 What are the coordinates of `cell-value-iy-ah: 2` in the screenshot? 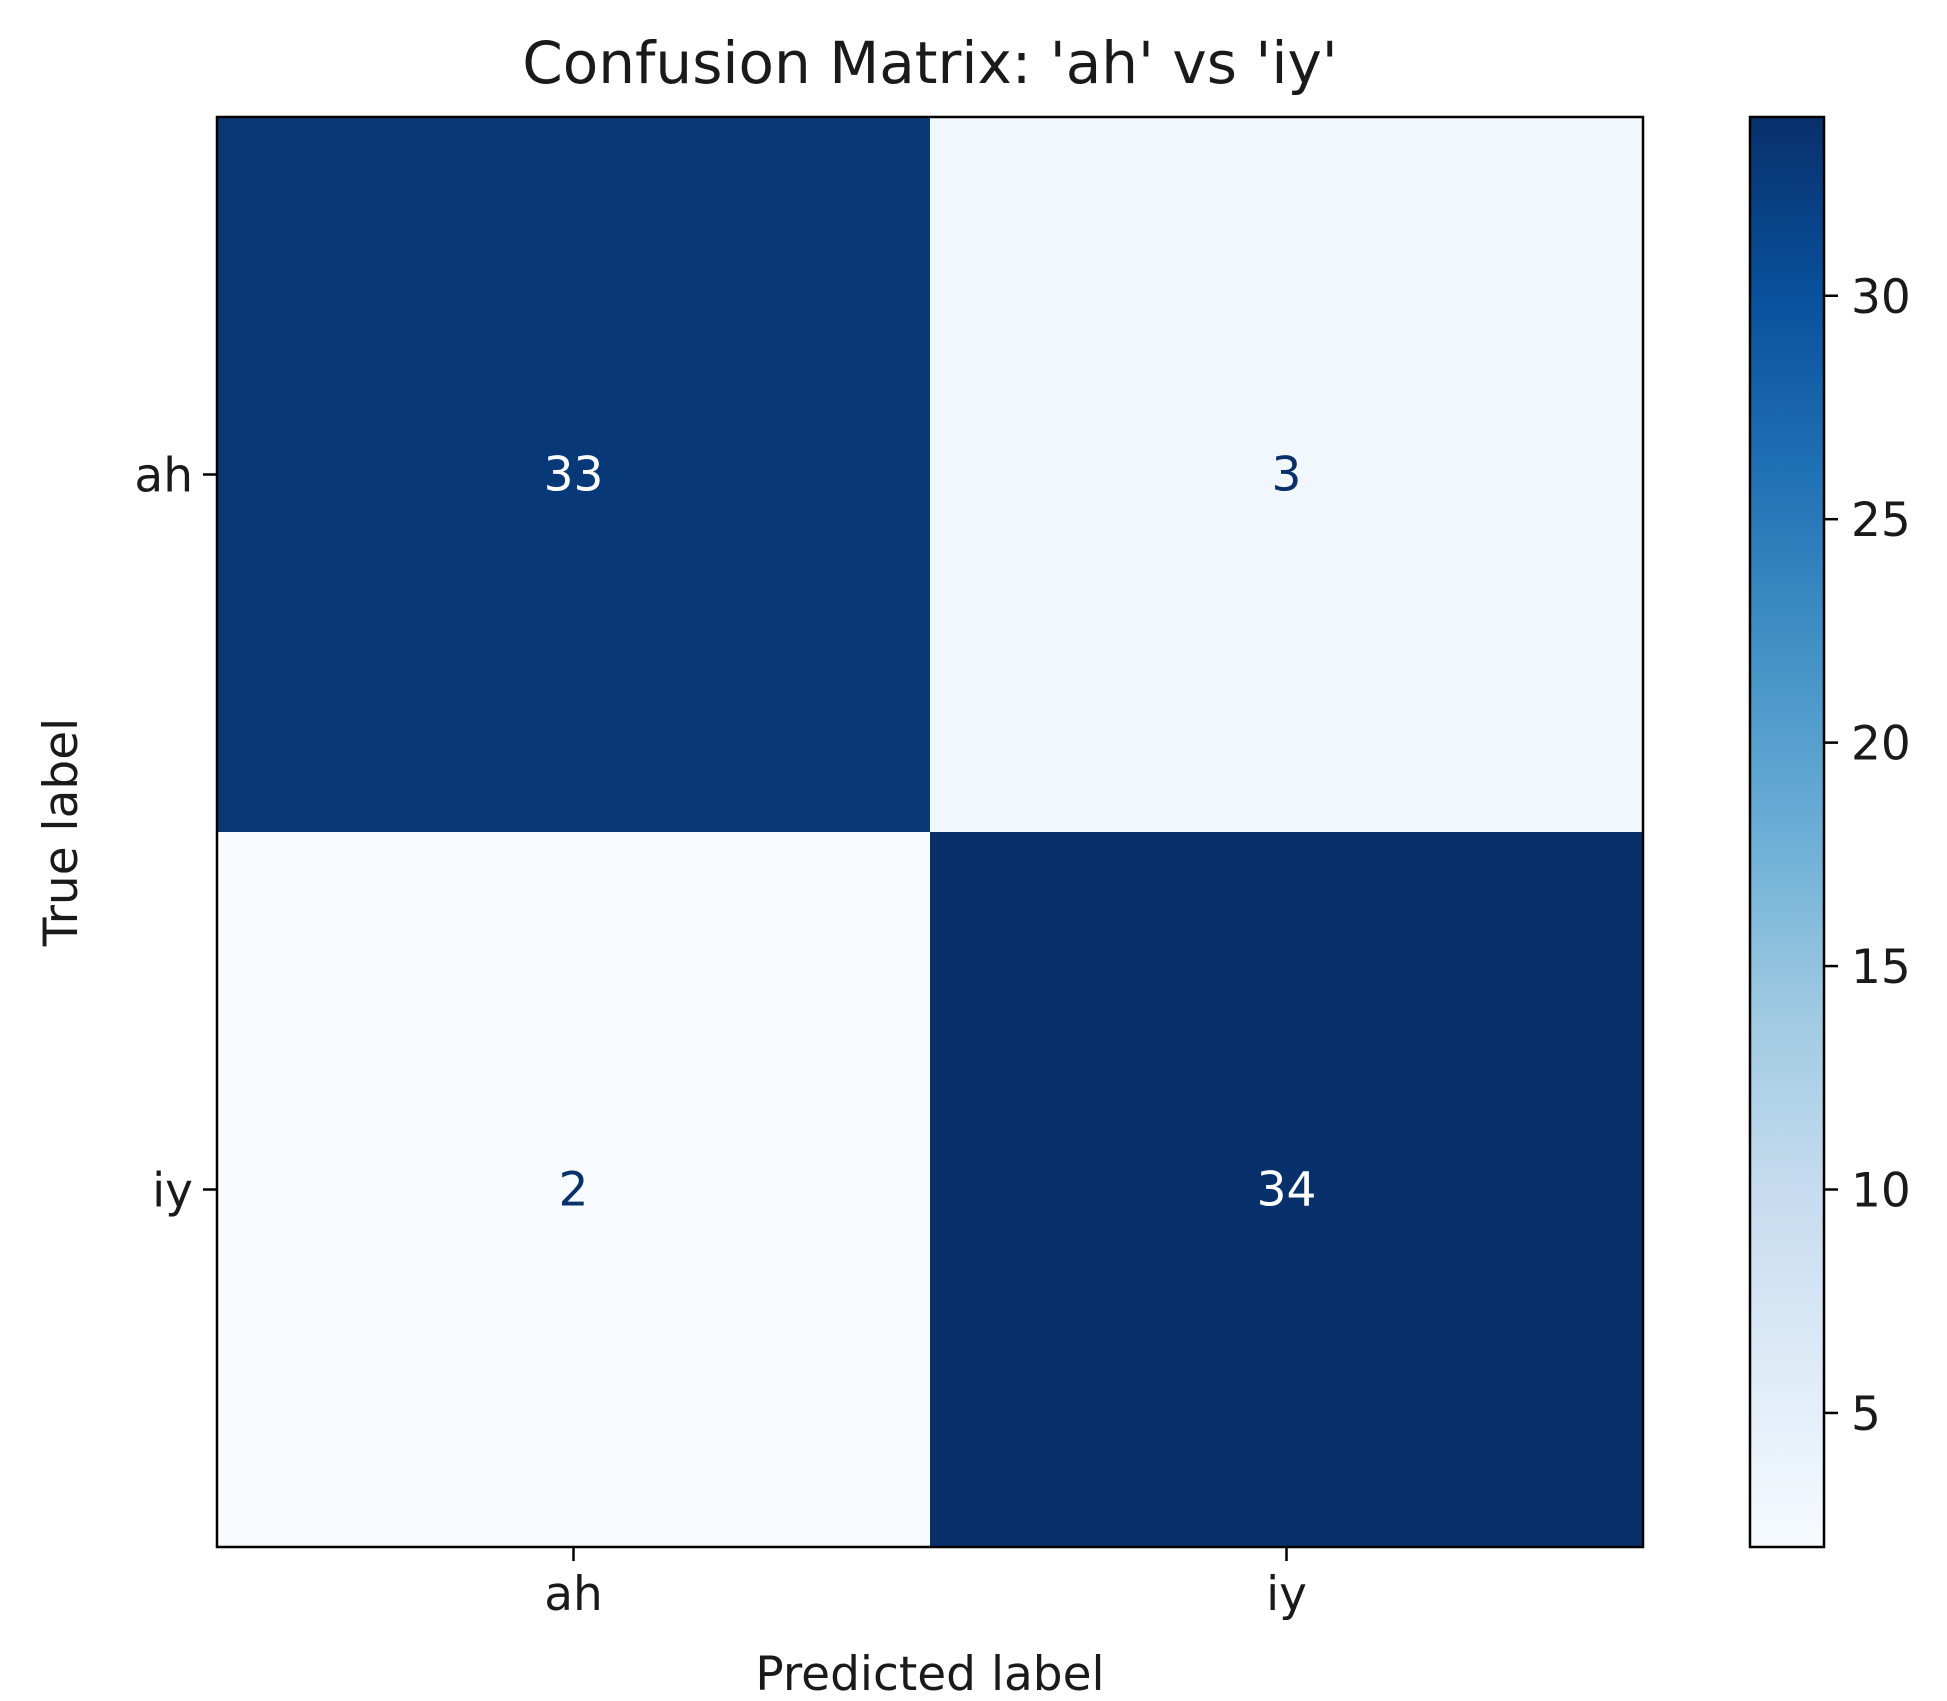 It's located at (574, 1190).